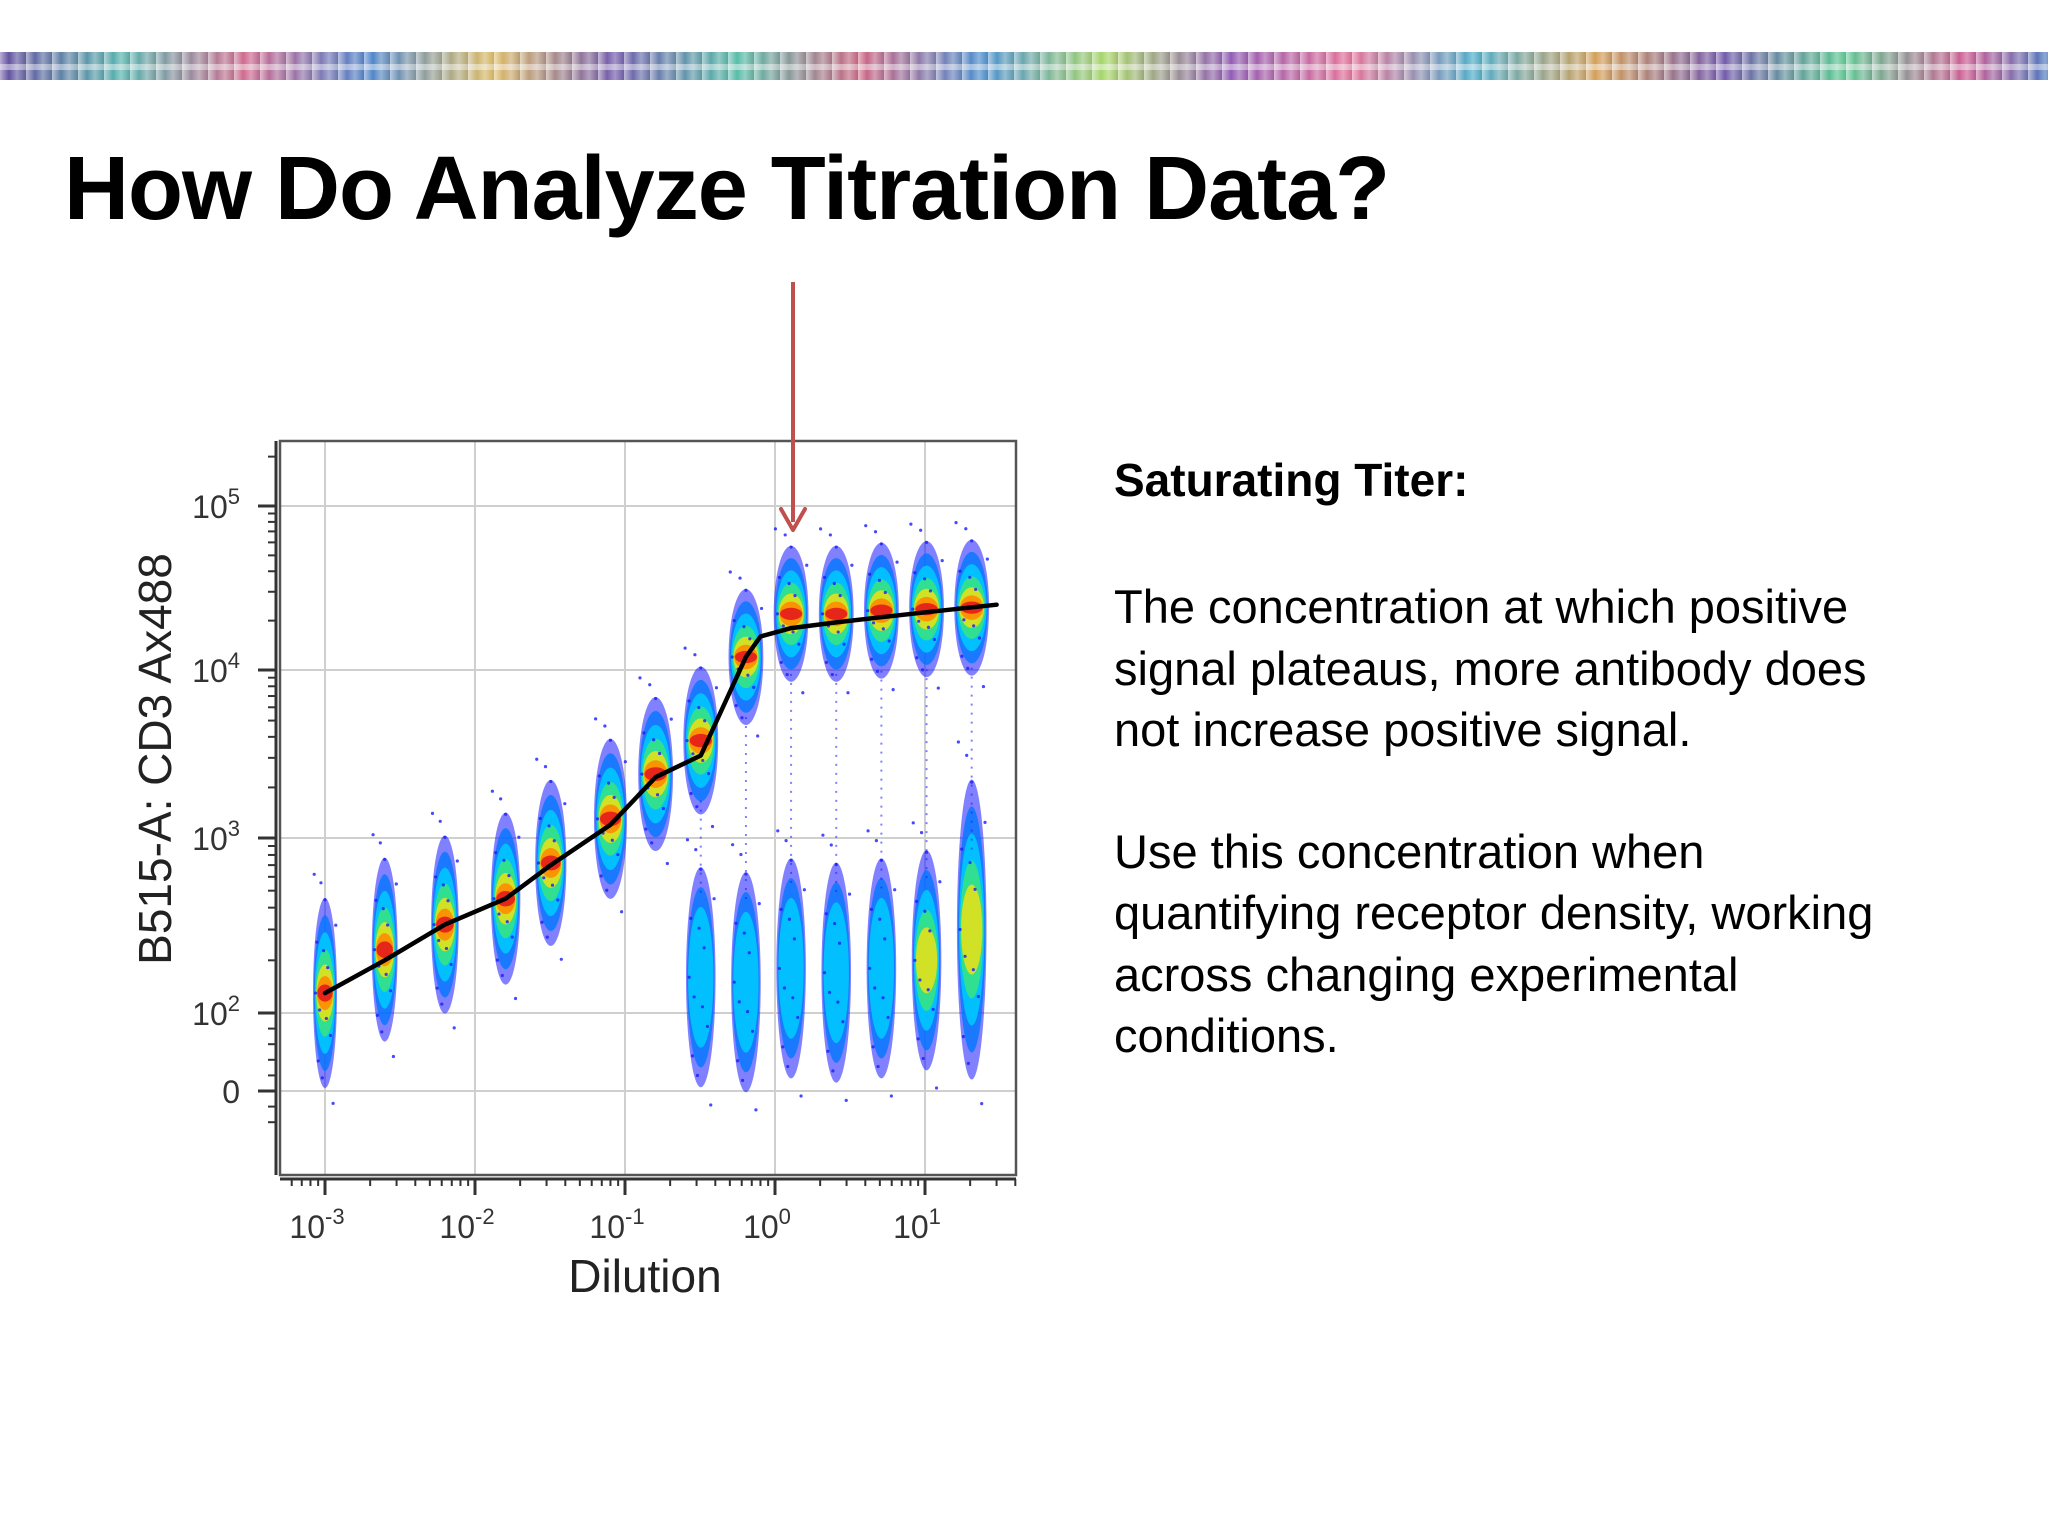 The height and width of the screenshot is (1536, 2048). What do you see at coordinates (917, 1224) in the screenshot?
I see `x-tick-label: 10¹` at bounding box center [917, 1224].